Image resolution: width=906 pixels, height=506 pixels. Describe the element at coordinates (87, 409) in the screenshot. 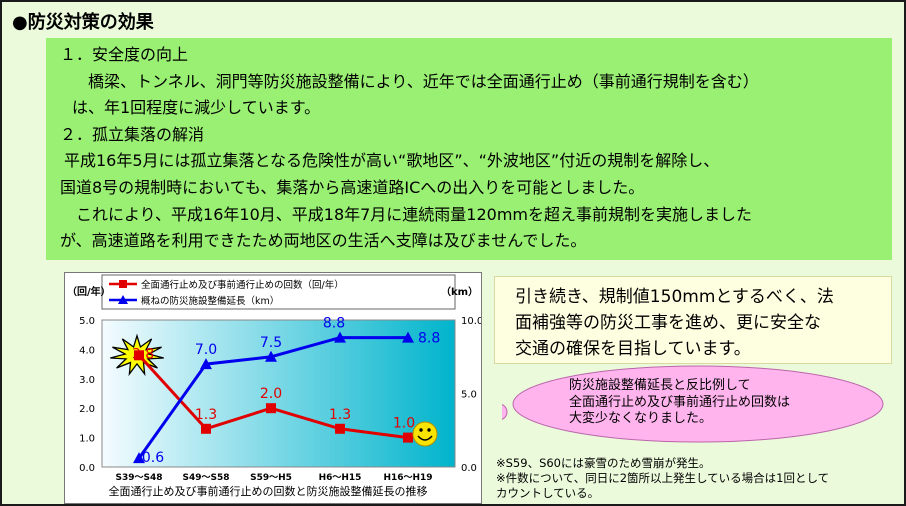

I see `y-left-tick-label: 2.0` at that location.